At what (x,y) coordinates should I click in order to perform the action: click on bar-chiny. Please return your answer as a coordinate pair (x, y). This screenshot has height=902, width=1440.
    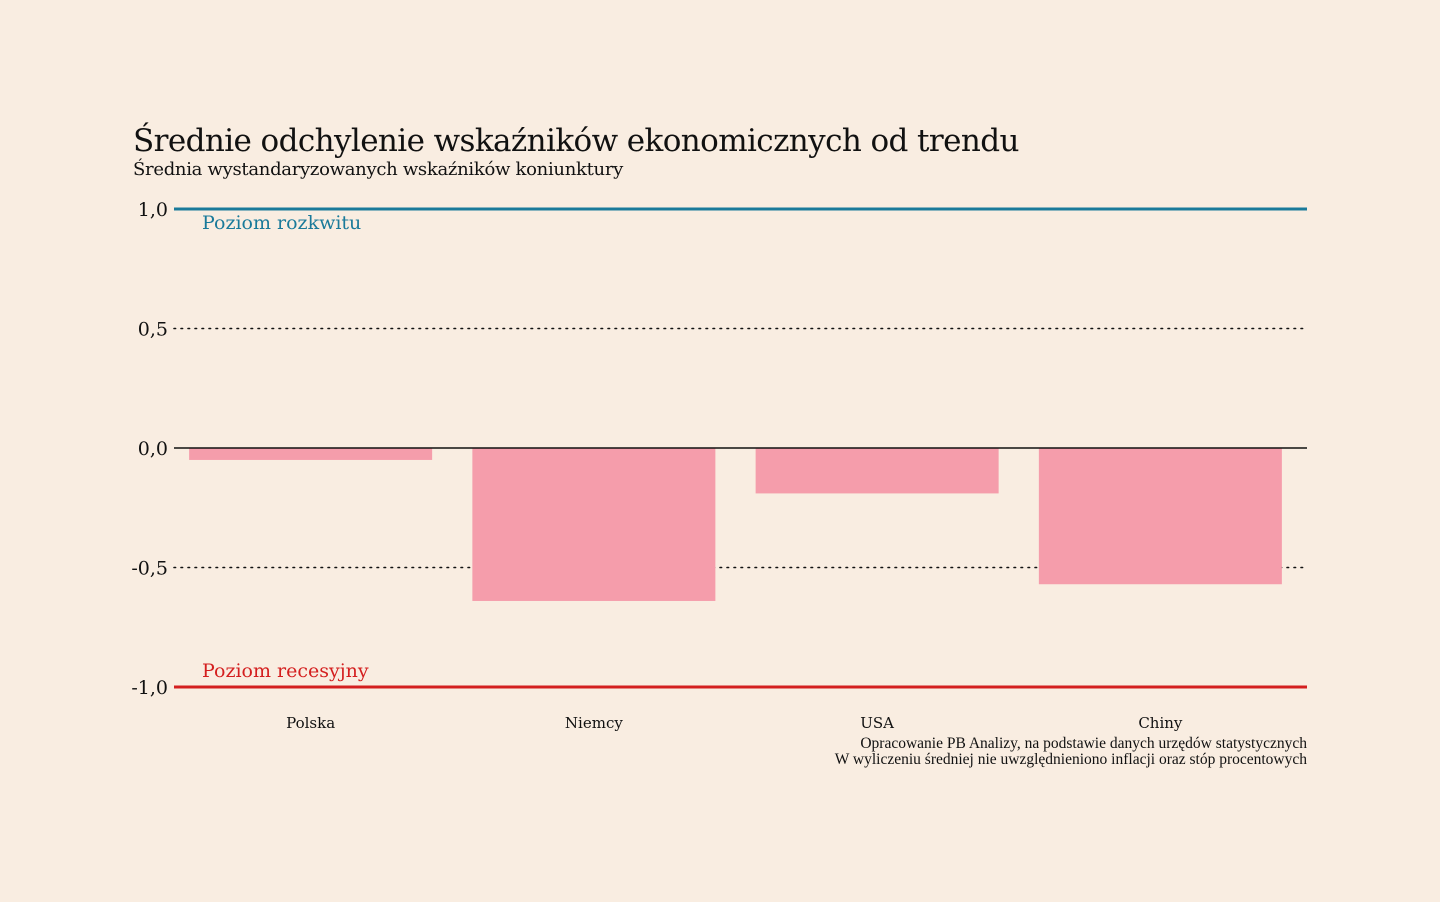
    Looking at the image, I should click on (1160, 516).